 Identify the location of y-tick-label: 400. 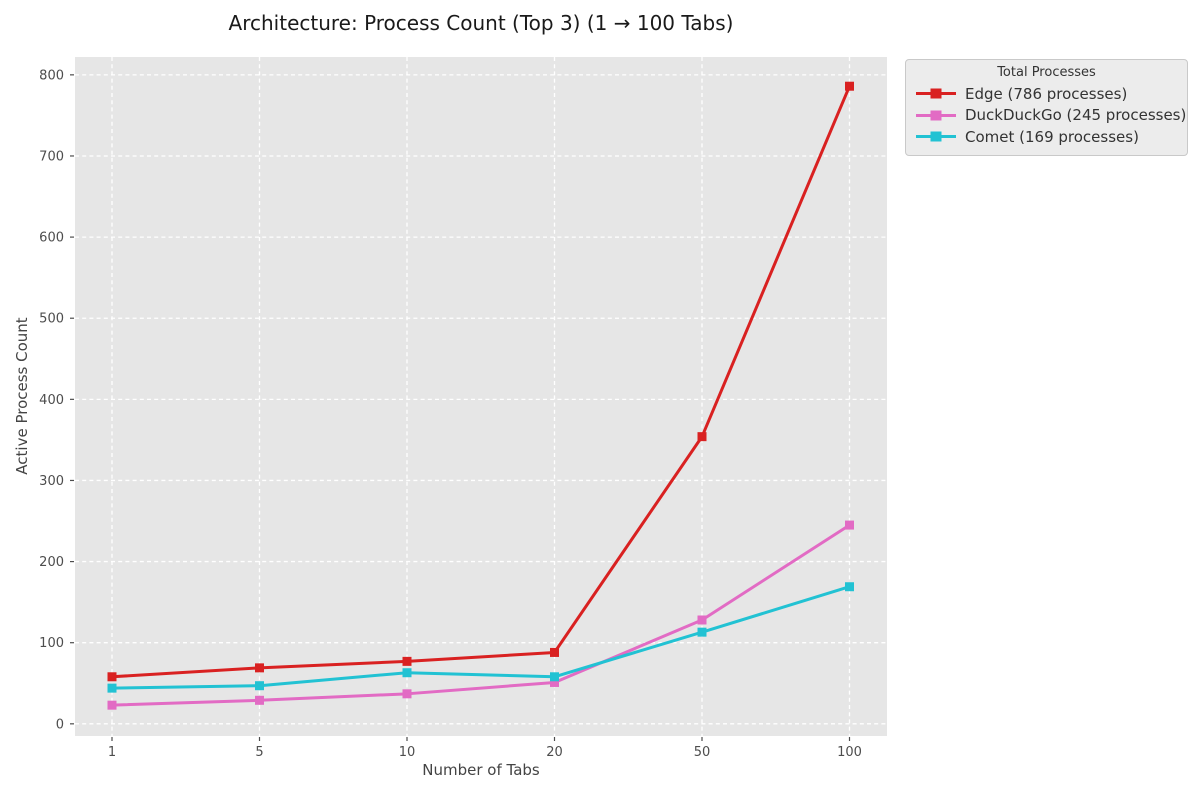
(51, 400).